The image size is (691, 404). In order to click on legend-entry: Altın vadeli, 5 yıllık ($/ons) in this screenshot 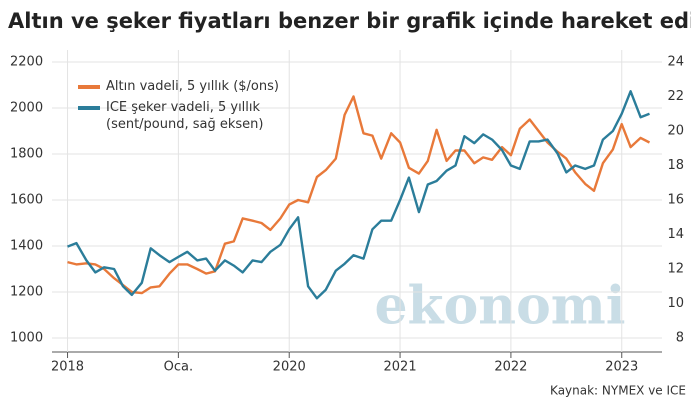, I will do `click(179, 86)`.